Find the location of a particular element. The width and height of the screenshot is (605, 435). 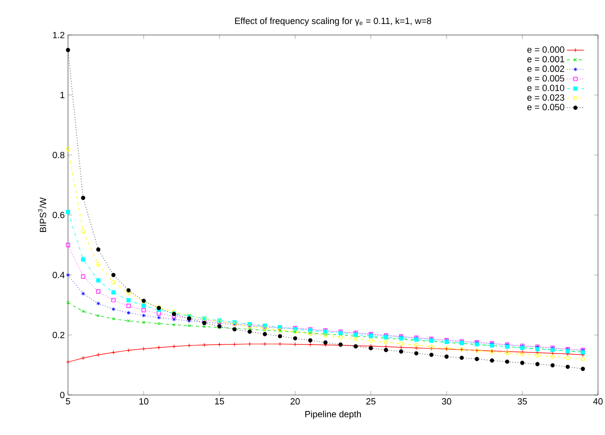

x-tick-label: 10 is located at coordinates (143, 401).